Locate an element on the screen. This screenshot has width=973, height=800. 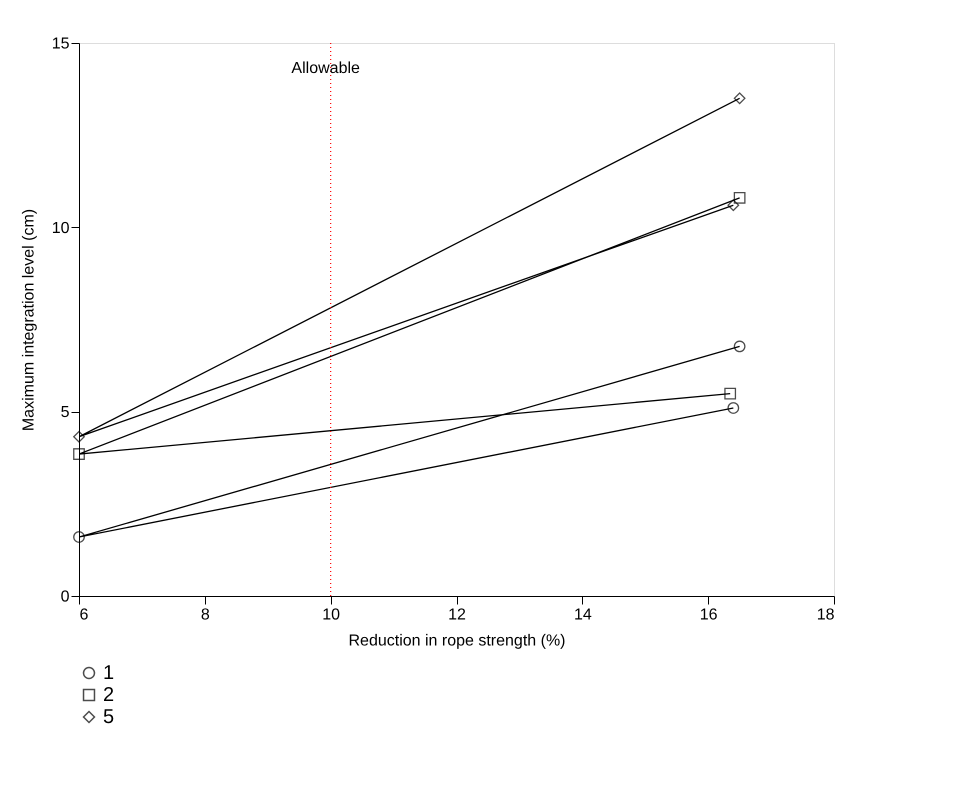
x-tick-label: 6 is located at coordinates (84, 615).